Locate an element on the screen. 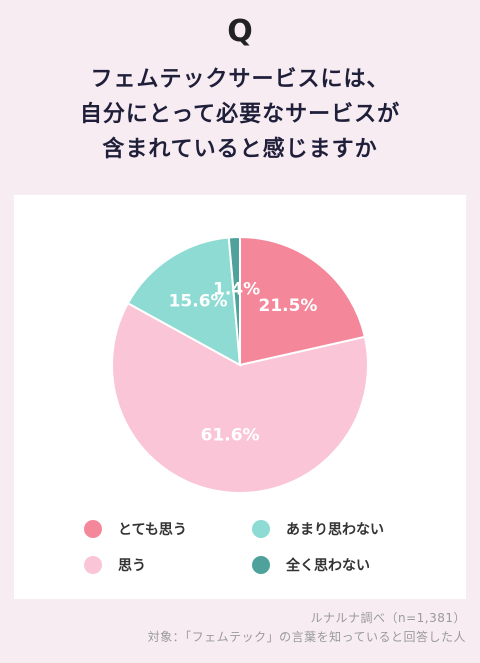 The width and height of the screenshot is (480, 663). target-note: 対象：「フェムテック」の言葉を知っていると回答した人 is located at coordinates (306, 637).